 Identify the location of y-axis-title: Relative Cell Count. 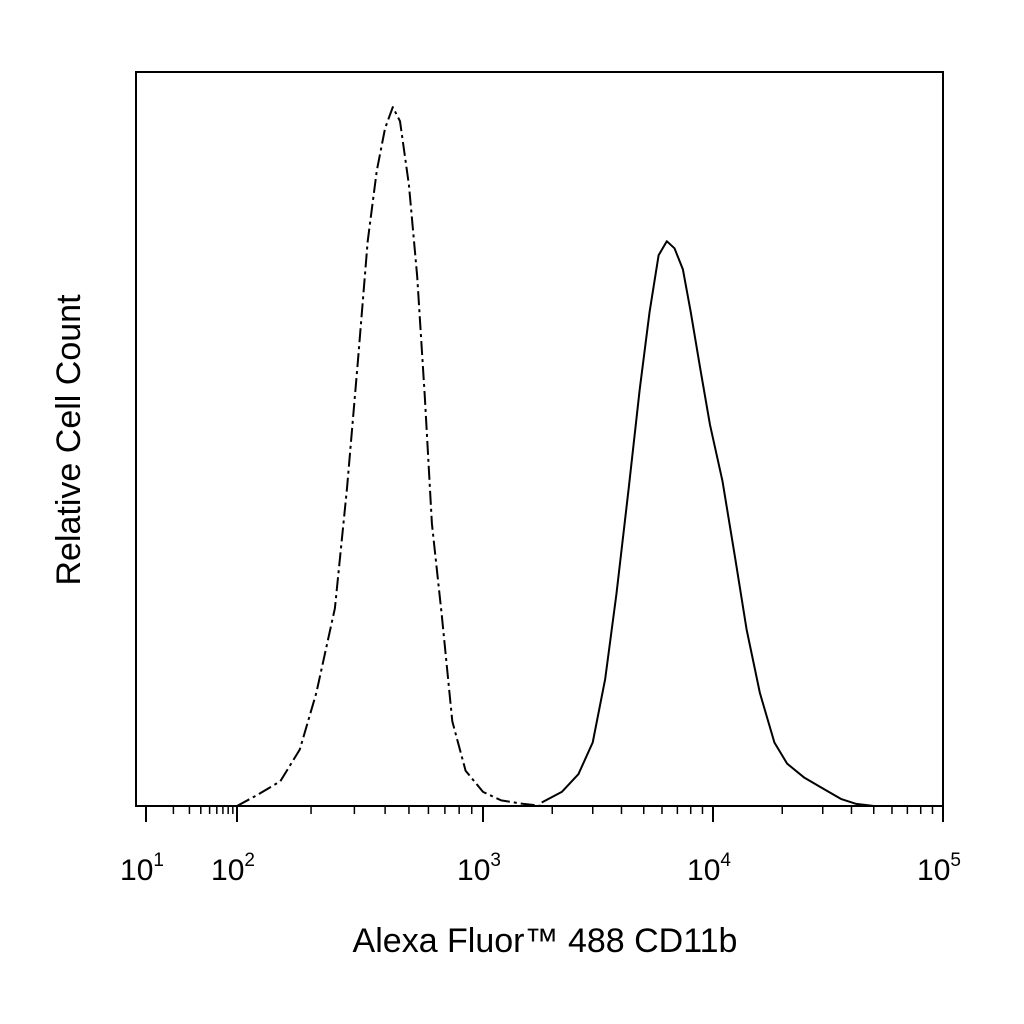
(69, 440).